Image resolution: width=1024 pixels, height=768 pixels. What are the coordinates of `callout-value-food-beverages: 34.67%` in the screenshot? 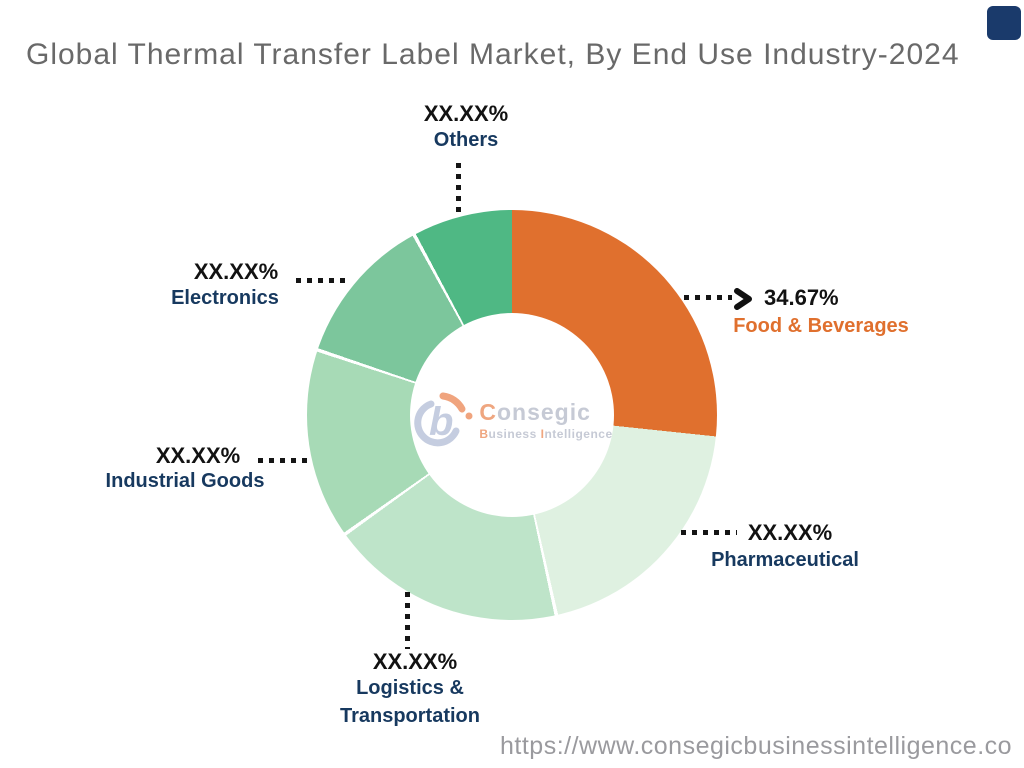 It's located at (801, 297).